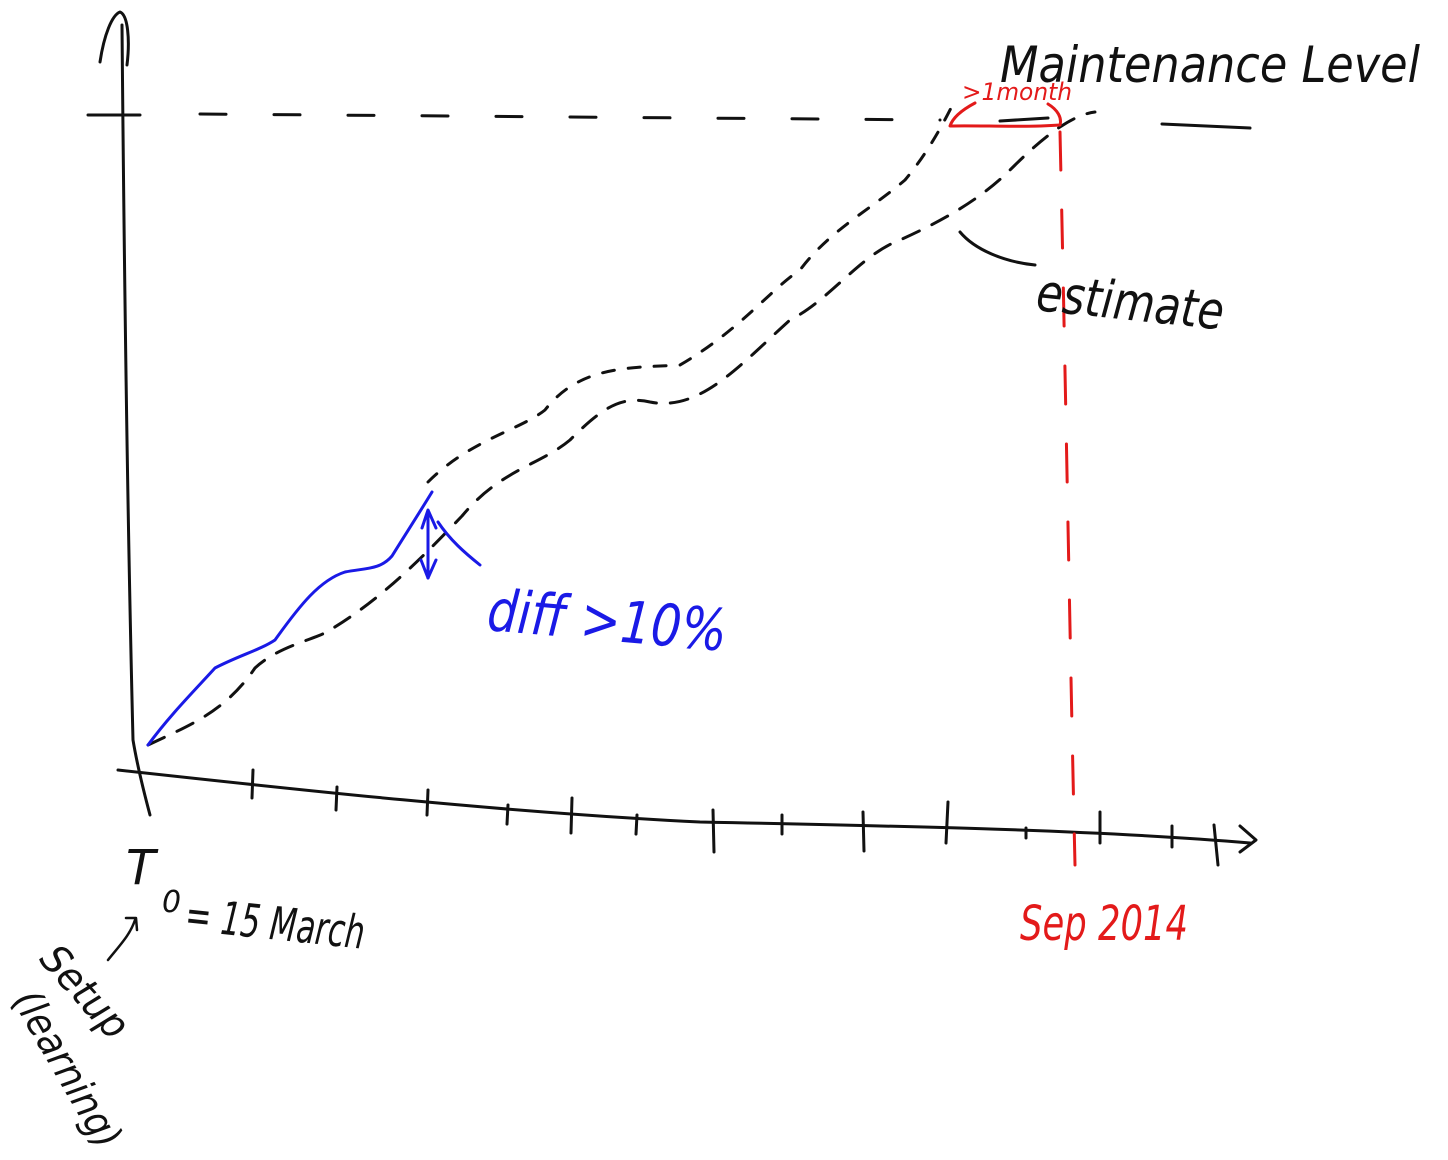  Describe the element at coordinates (607, 620) in the screenshot. I see `diff-label: diff >10%` at that location.